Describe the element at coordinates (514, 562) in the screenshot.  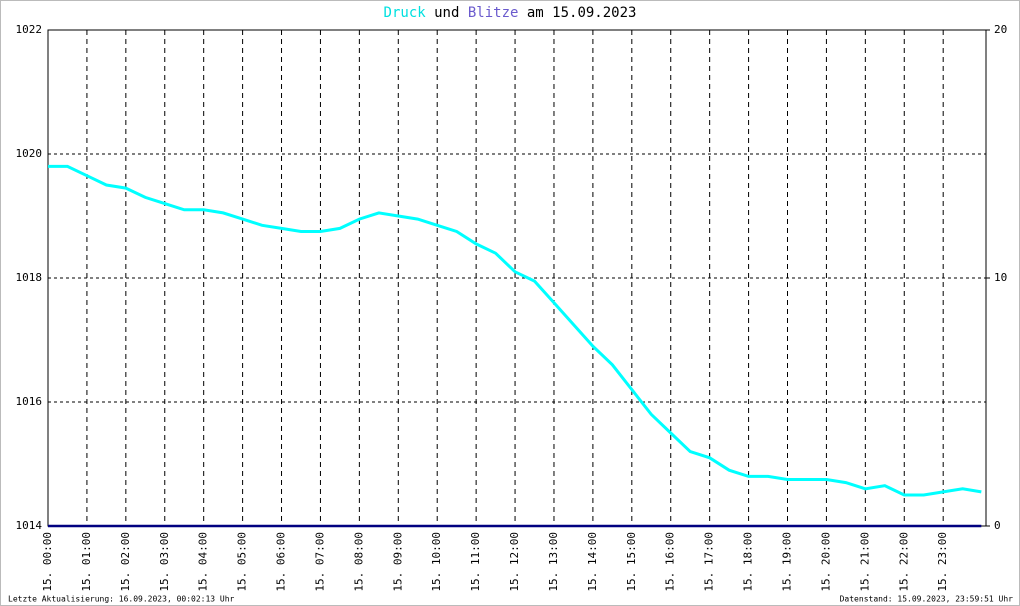
I see `x-tick-label: 15. 12:00` at that location.